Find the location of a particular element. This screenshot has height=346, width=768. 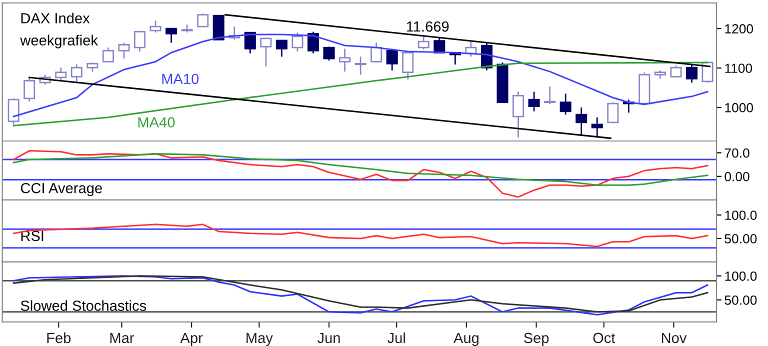

y-tick-label: 0.00 is located at coordinates (737, 177).